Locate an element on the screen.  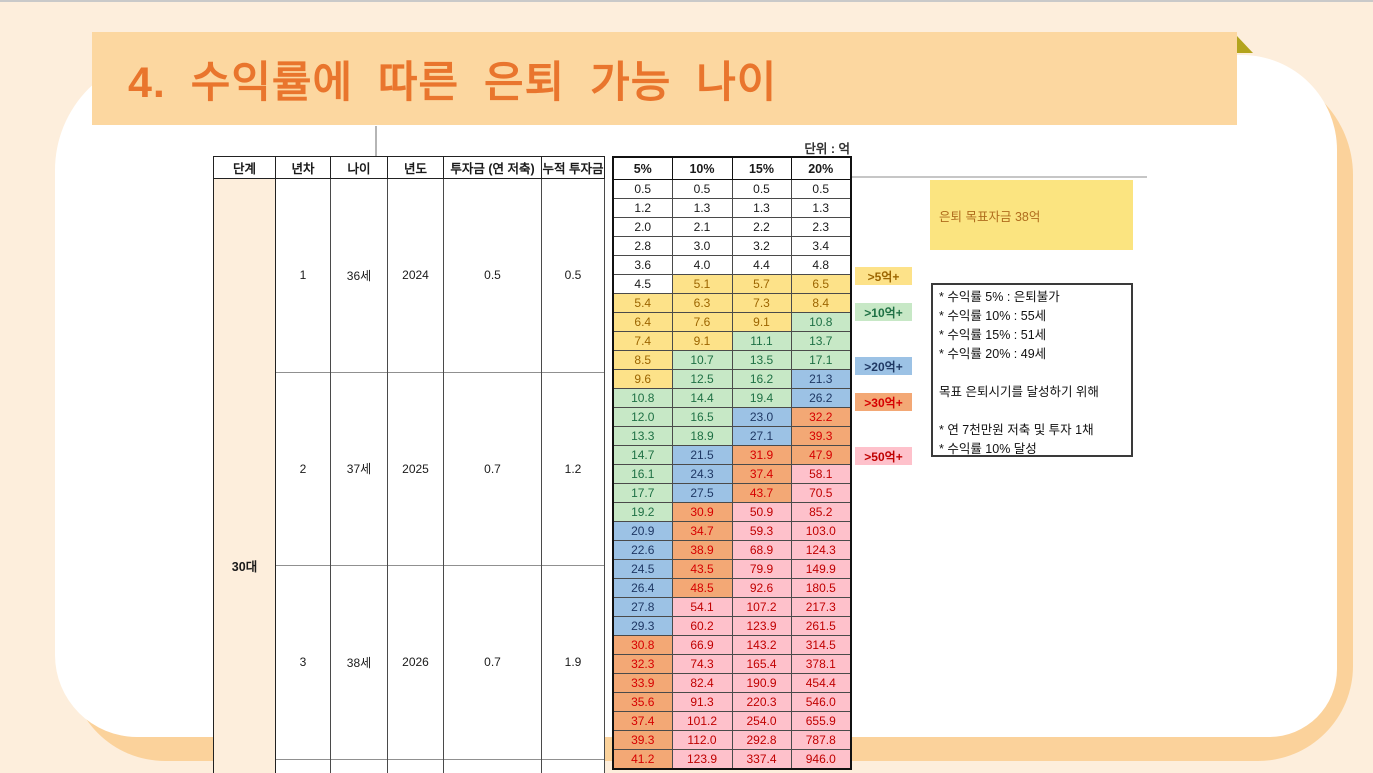
rate-value-cell: 217.3 is located at coordinates (821, 607).